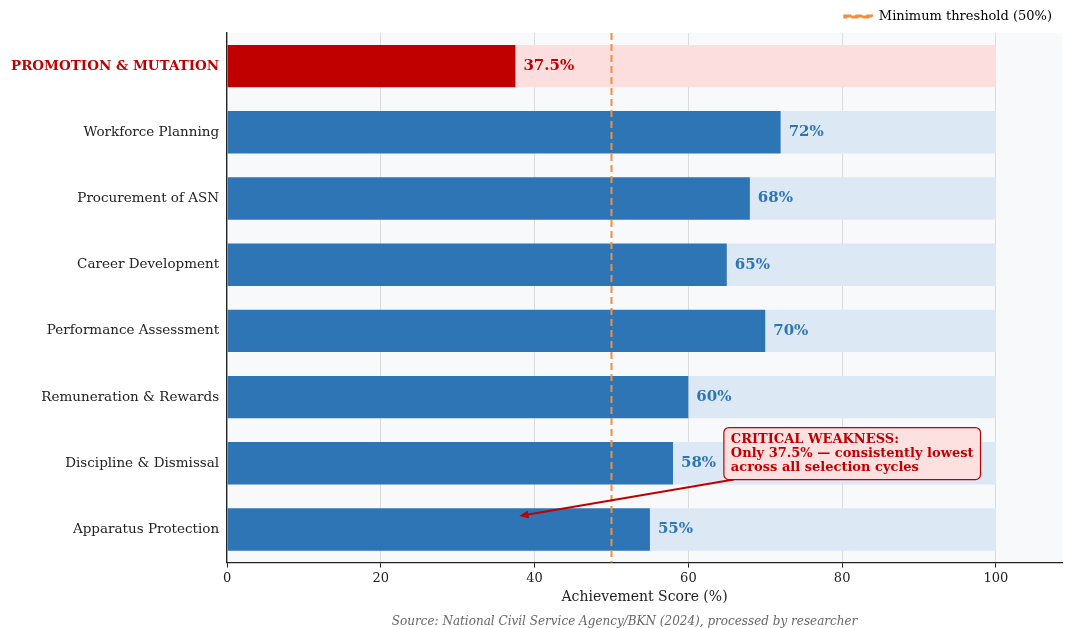  Describe the element at coordinates (675, 528) in the screenshot. I see `data-label: 55%` at that location.